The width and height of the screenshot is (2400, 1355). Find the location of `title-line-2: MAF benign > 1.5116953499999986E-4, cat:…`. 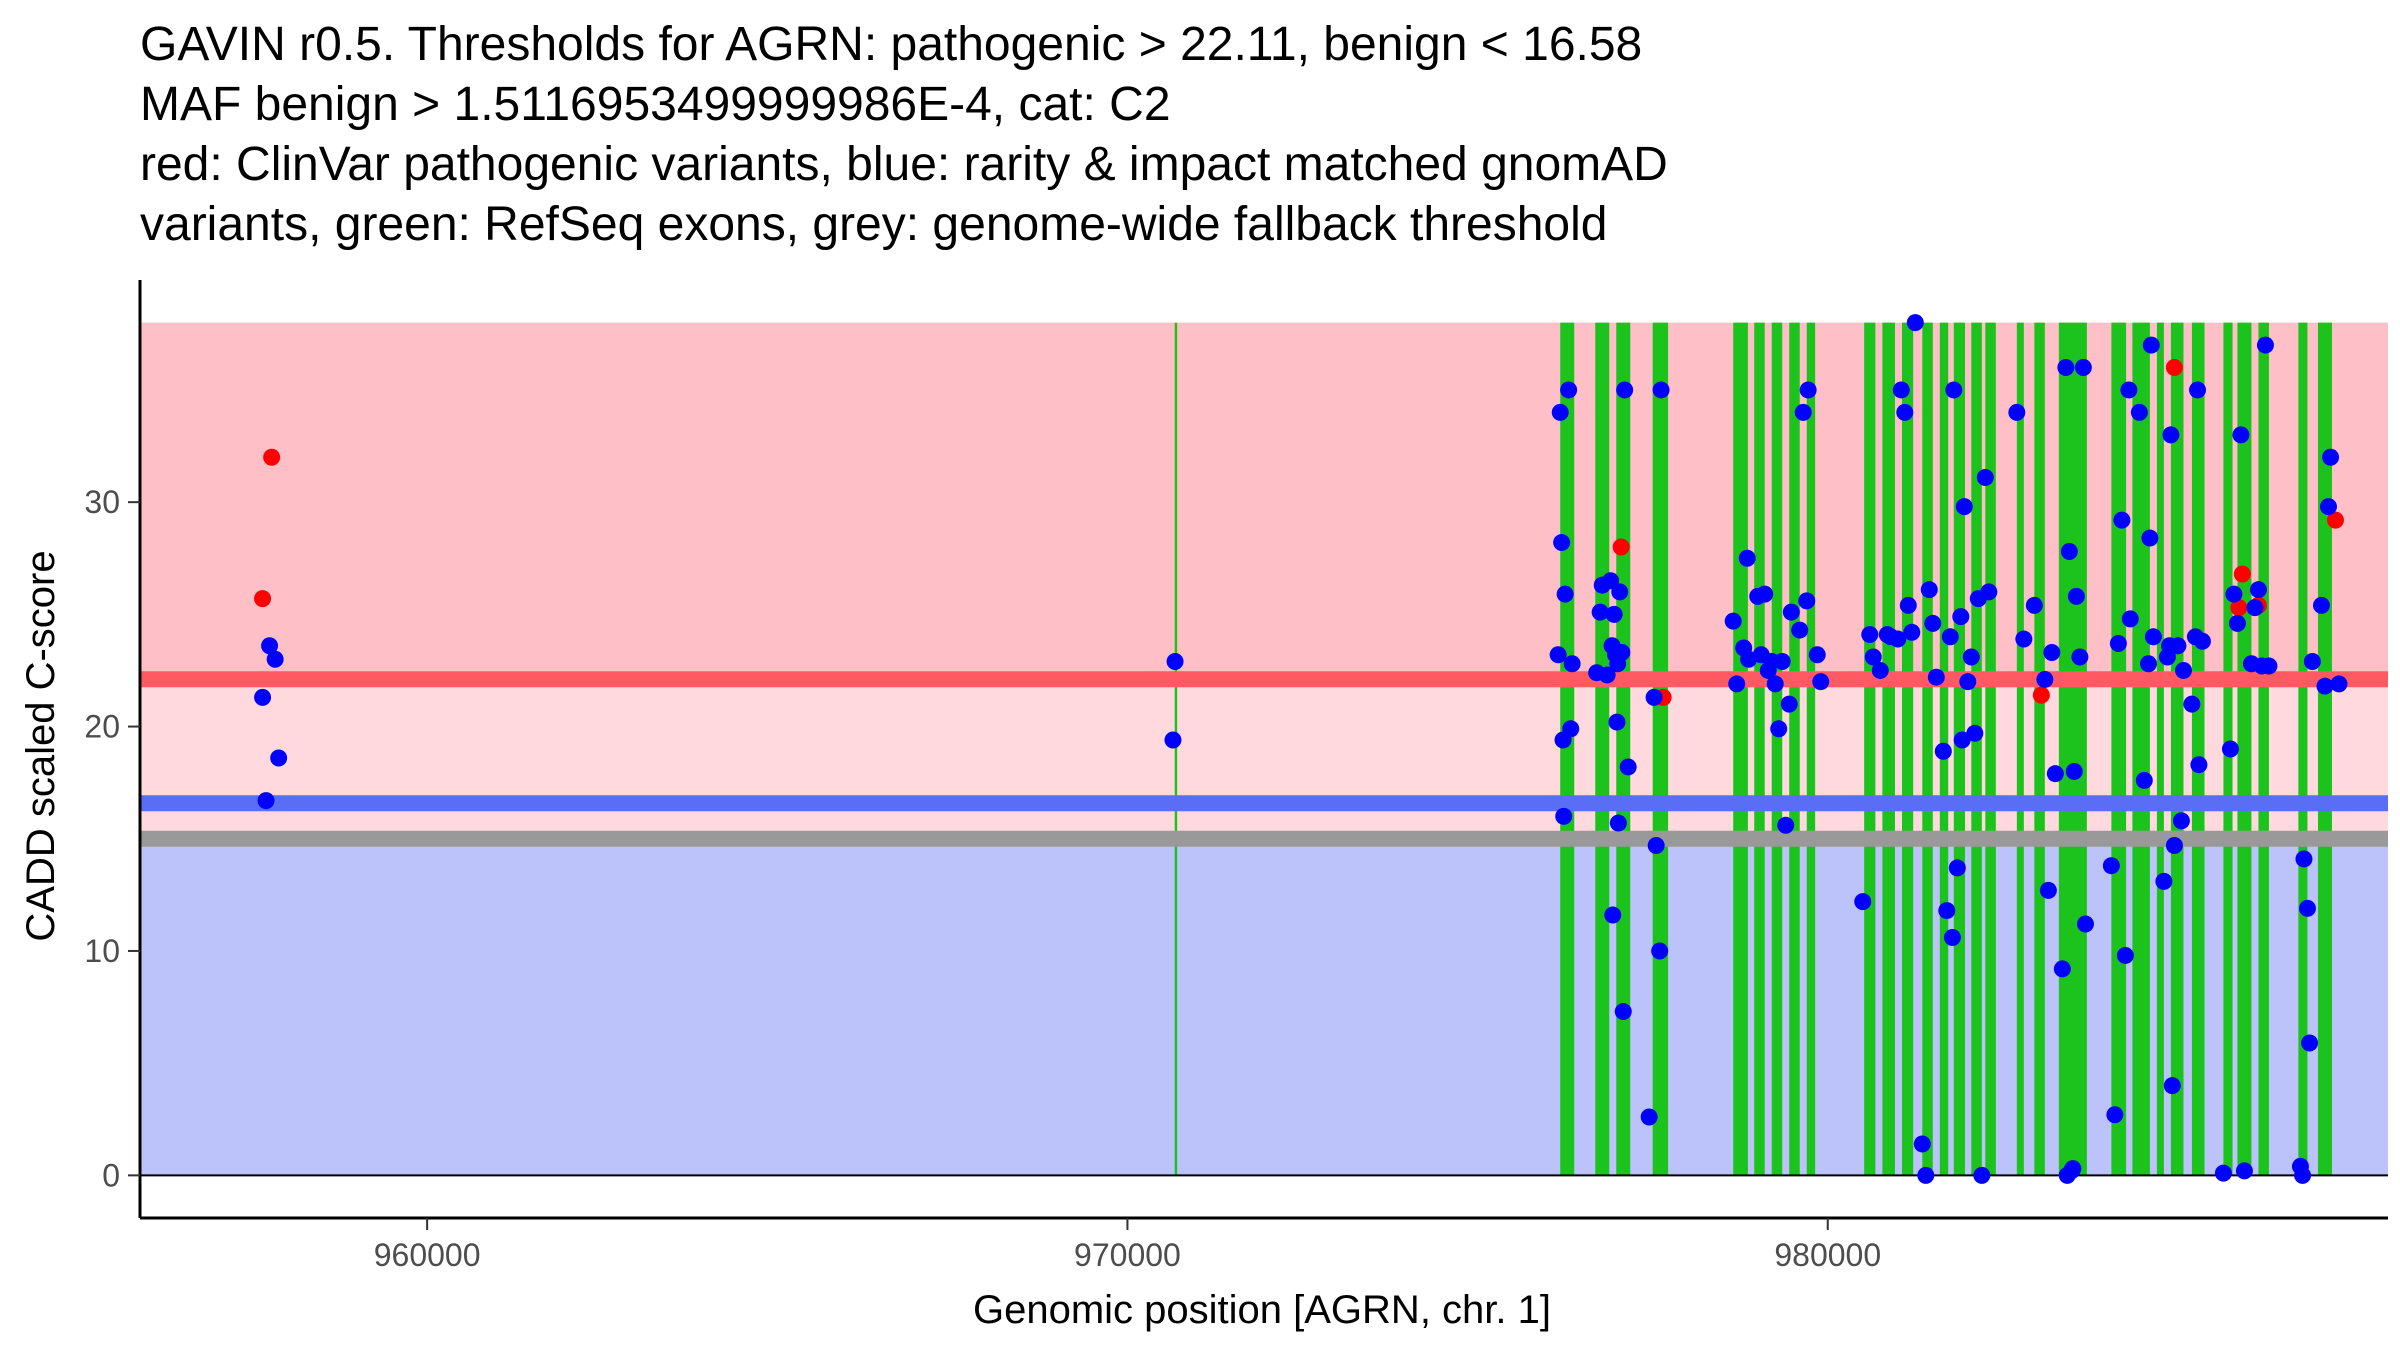

title-line-2: MAF benign > 1.5116953499999986E-4, cat:… is located at coordinates (655, 104).